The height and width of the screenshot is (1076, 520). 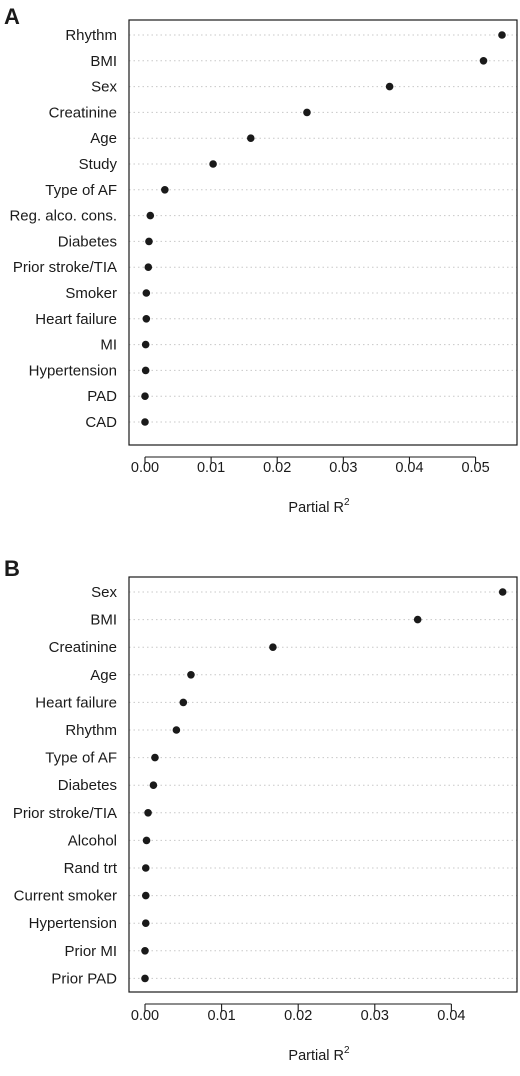 What do you see at coordinates (91, 293) in the screenshot?
I see `category-label: Smoker` at bounding box center [91, 293].